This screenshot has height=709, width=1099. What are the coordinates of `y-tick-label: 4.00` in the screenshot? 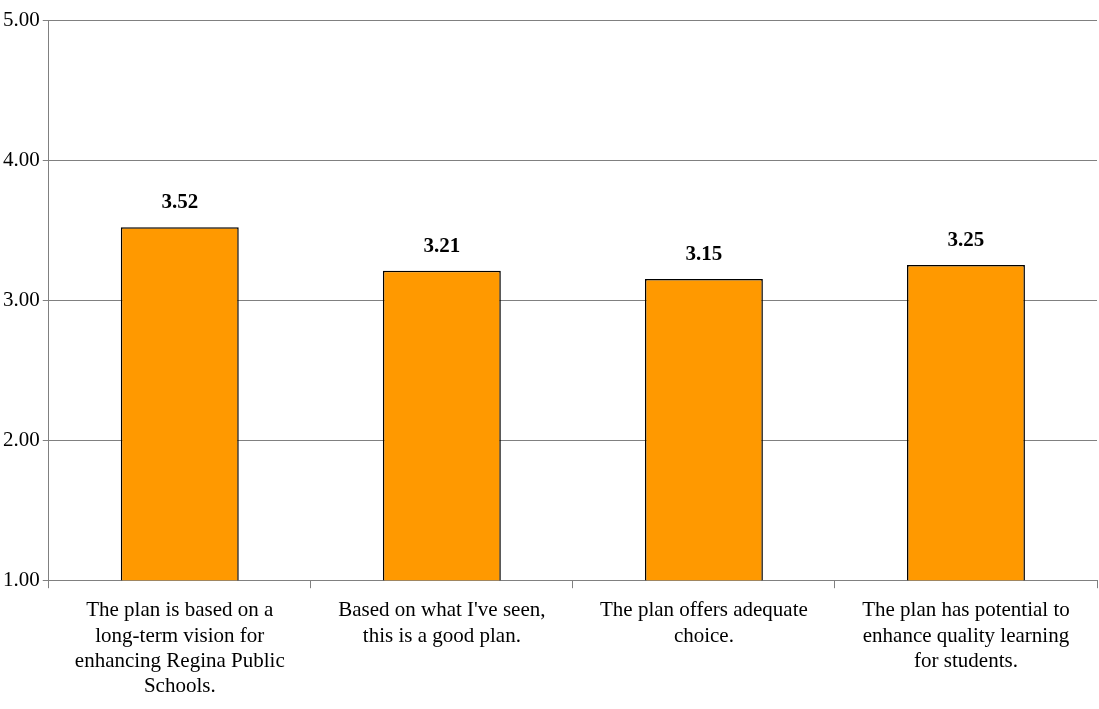 It's located at (21, 158).